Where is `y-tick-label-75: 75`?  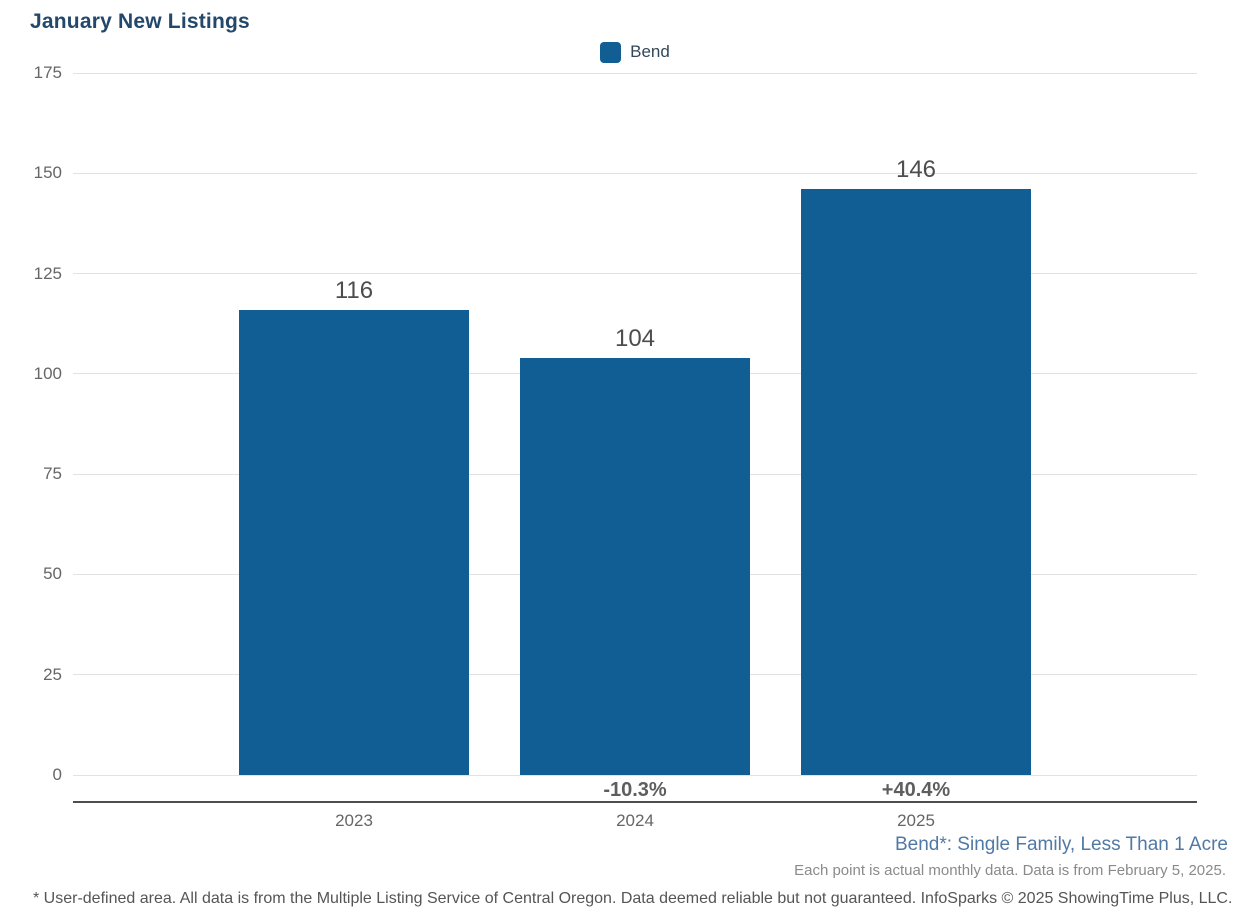
y-tick-label-75: 75 is located at coordinates (52, 474).